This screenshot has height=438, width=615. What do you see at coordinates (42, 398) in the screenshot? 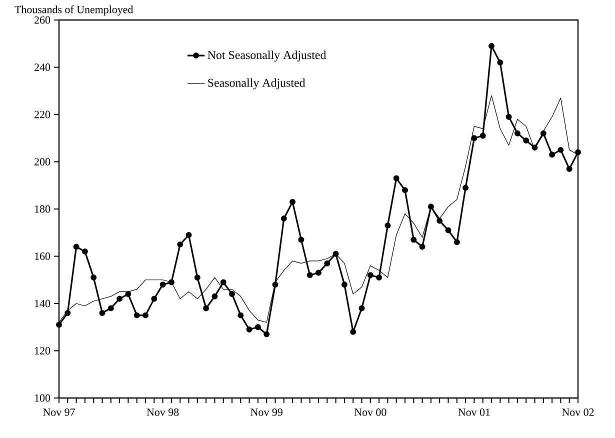
I see `y-tick-label: 100` at bounding box center [42, 398].